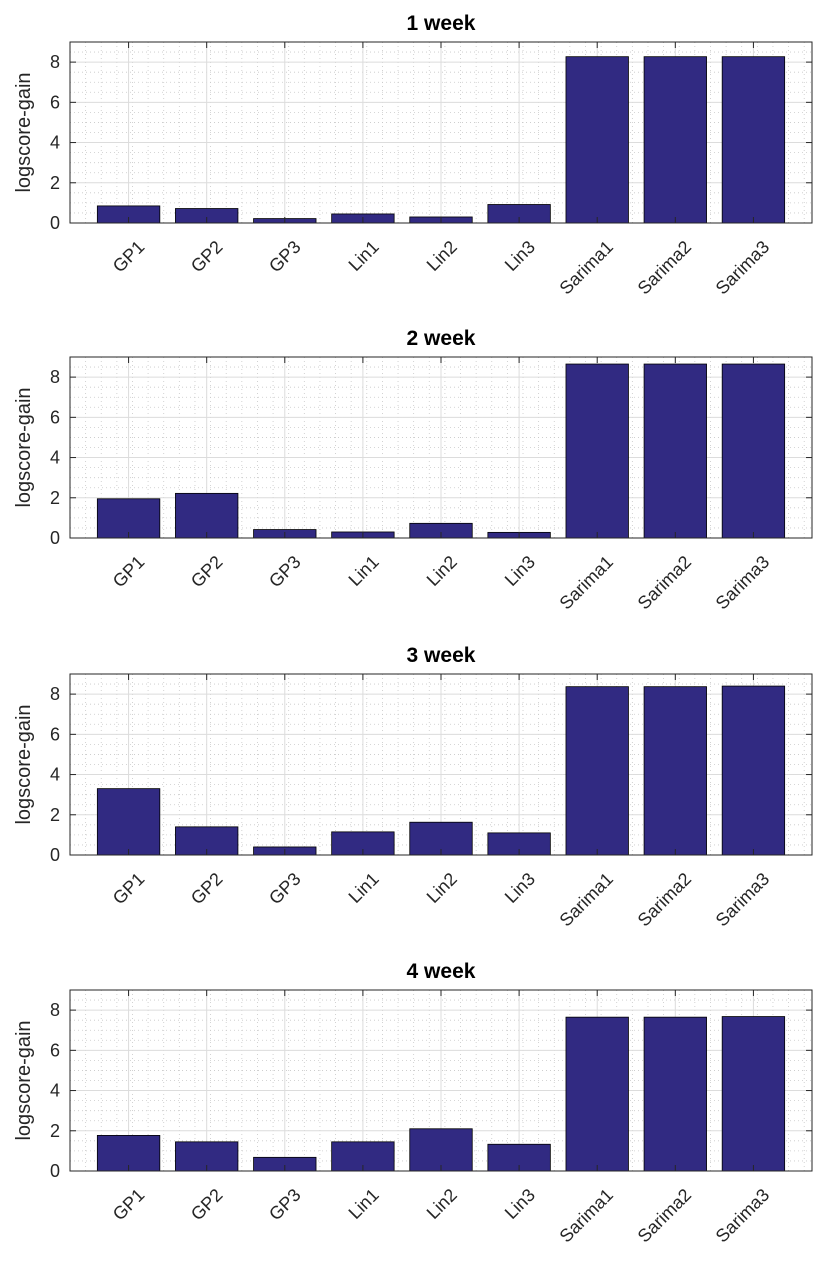 This screenshot has width=830, height=1262. I want to click on chart-title: 3 week, so click(441, 655).